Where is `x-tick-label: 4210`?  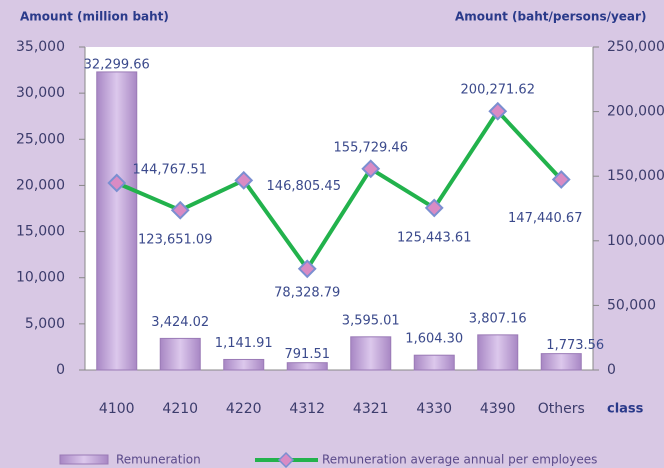
x-tick-label: 4210 is located at coordinates (180, 409).